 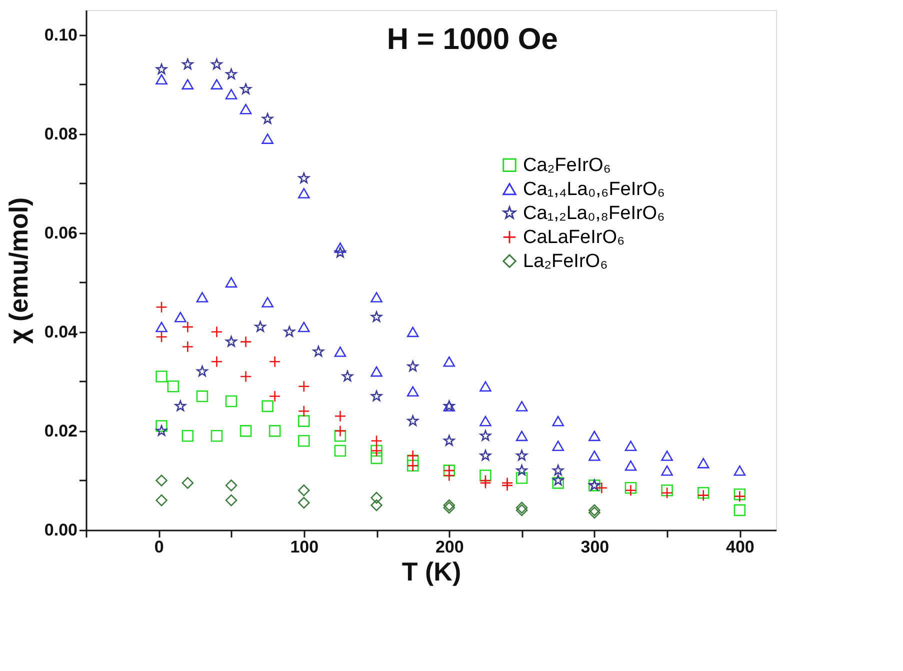 What do you see at coordinates (594, 213) in the screenshot?
I see `legend-label: Ca₁,₂La₀,₈FeIrO₆` at bounding box center [594, 213].